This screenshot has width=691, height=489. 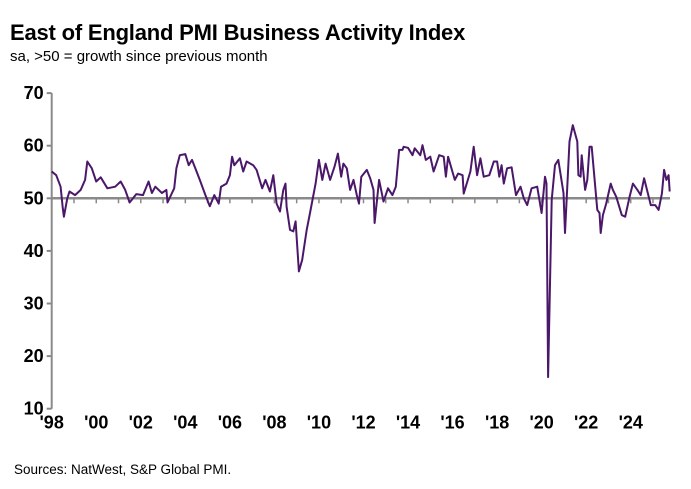 What do you see at coordinates (52, 423) in the screenshot?
I see `x-tick-label: '98` at bounding box center [52, 423].